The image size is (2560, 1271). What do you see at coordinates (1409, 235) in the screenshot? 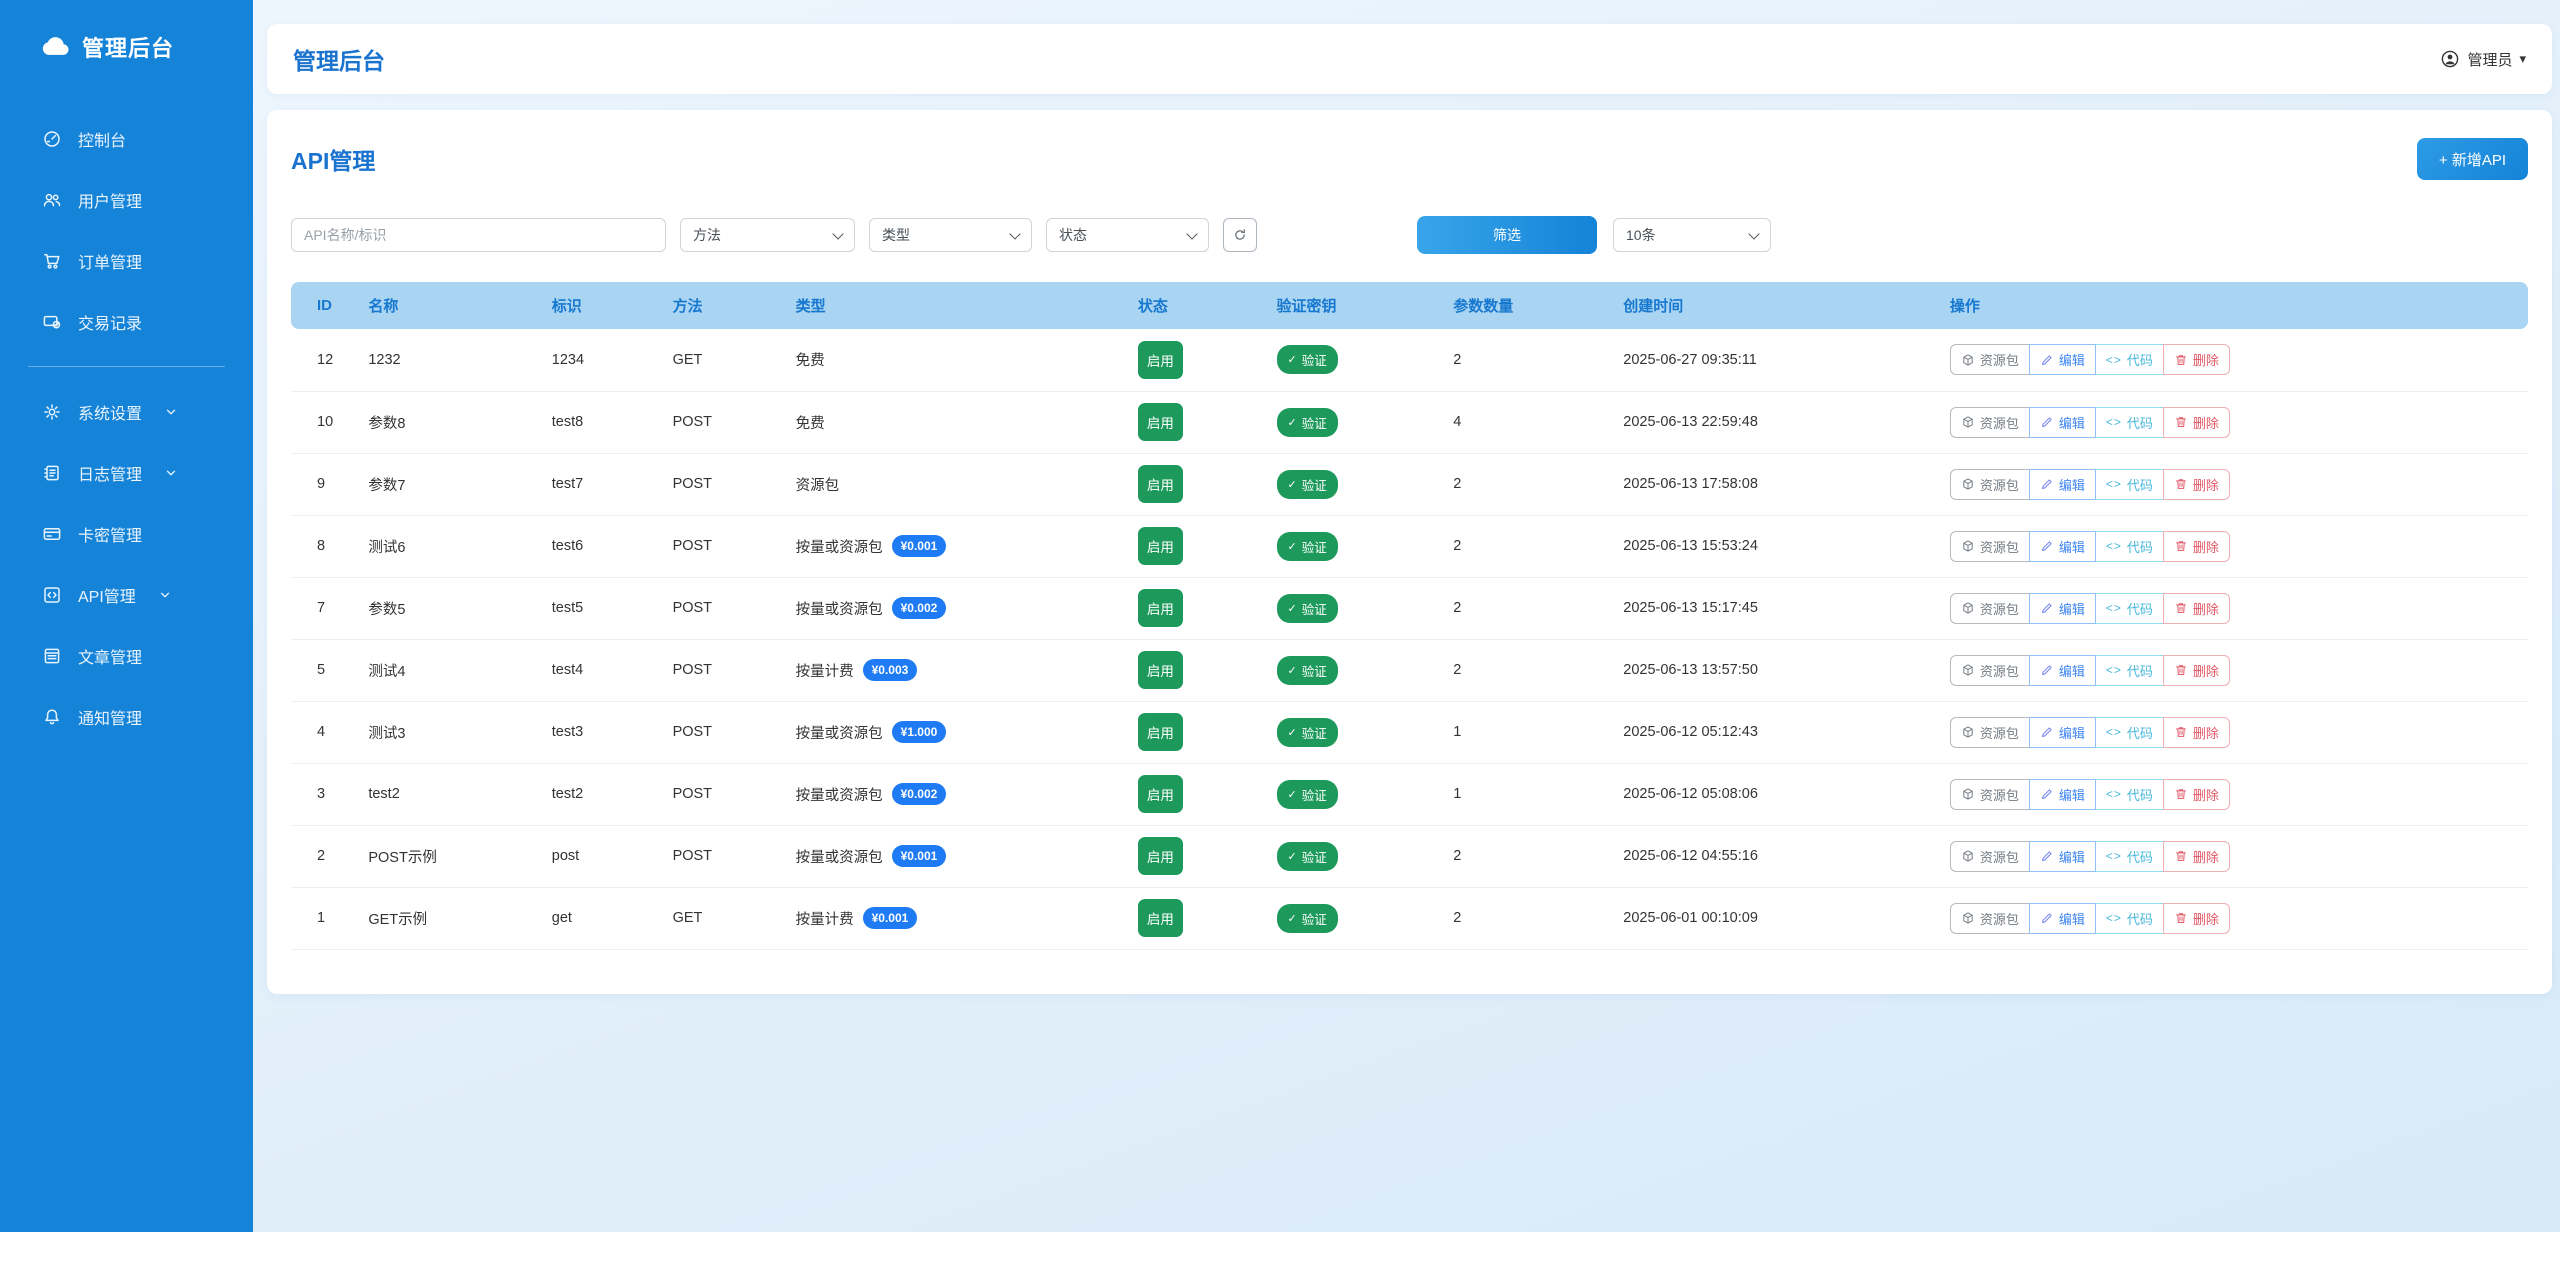
I see `filter-bar: 方法 类型 状态 筛选 10条` at bounding box center [1409, 235].